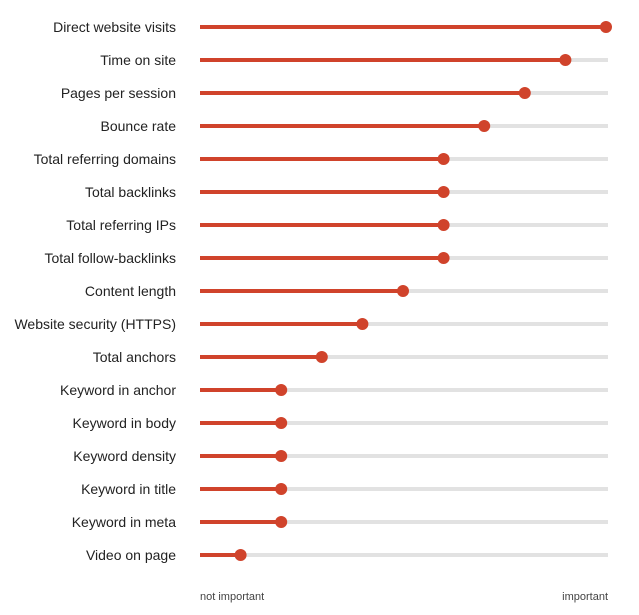 Image resolution: width=639 pixels, height=615 pixels. Describe the element at coordinates (354, 126) in the screenshot. I see `chart-row: Bounce rate` at that location.